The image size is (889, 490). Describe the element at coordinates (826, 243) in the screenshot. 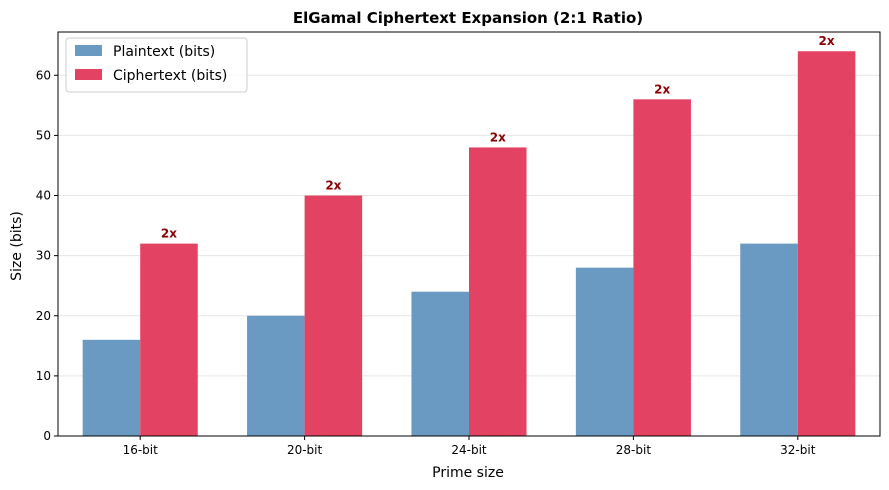

I see `bar-ciphertext-32-bit` at that location.